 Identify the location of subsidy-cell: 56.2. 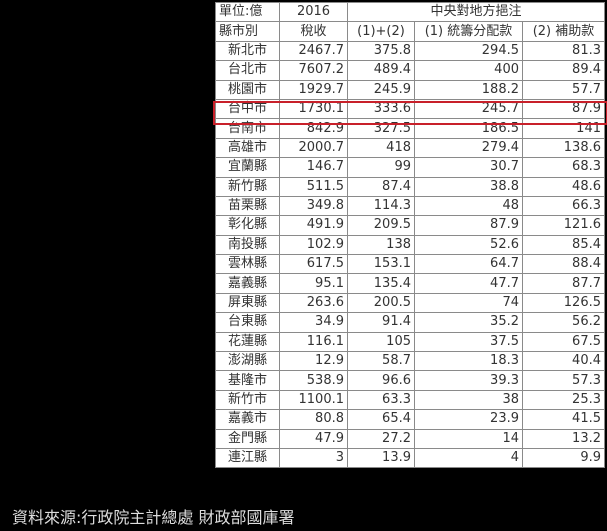
(563, 322).